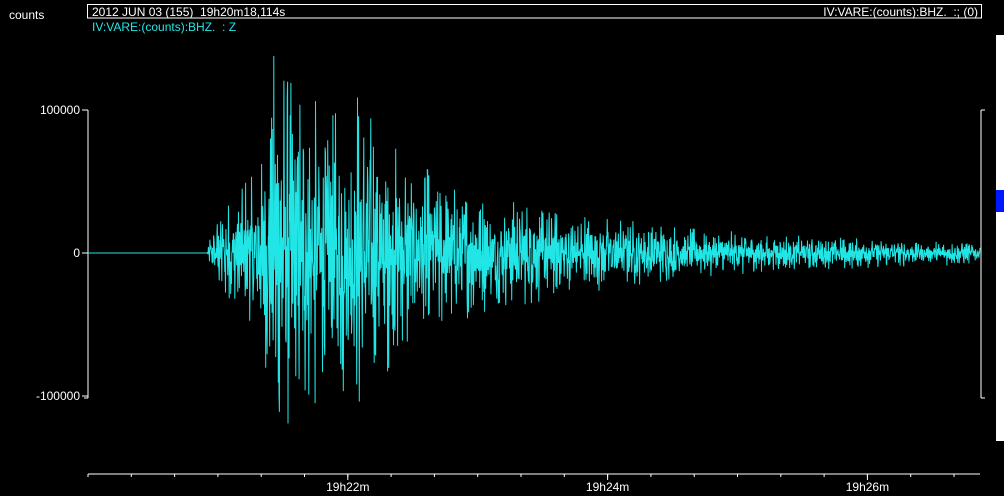 This screenshot has width=1004, height=496. Describe the element at coordinates (607, 487) in the screenshot. I see `x-tick-label: 19h24m` at that location.